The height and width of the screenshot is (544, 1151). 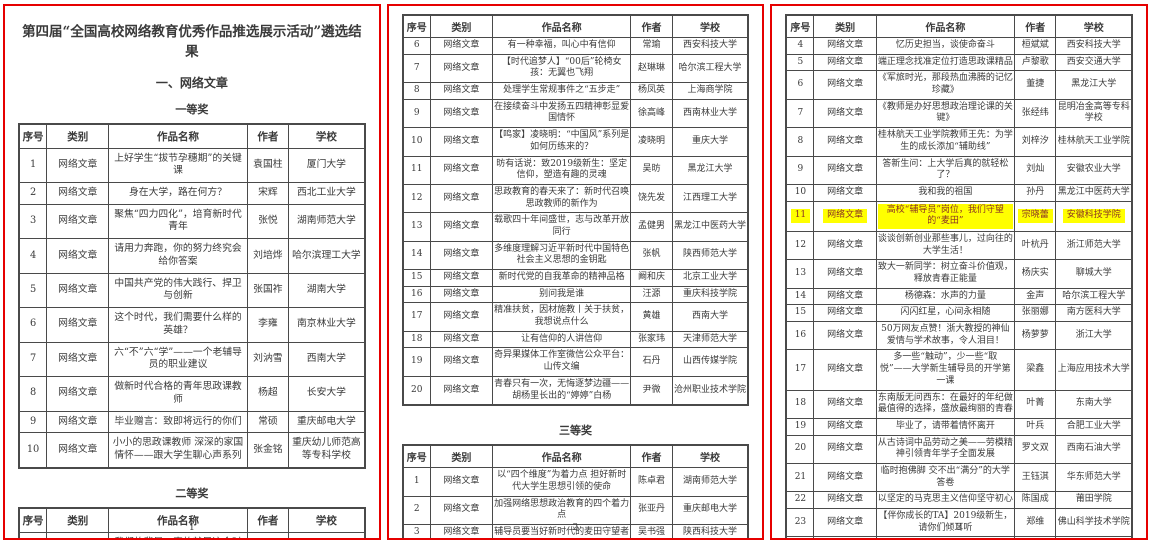 I want to click on page-number: 1, so click(x=191, y=528).